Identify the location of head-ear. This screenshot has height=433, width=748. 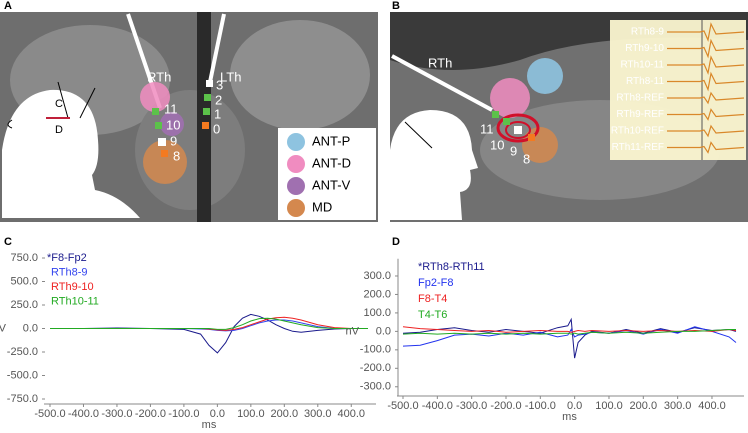
(10, 124).